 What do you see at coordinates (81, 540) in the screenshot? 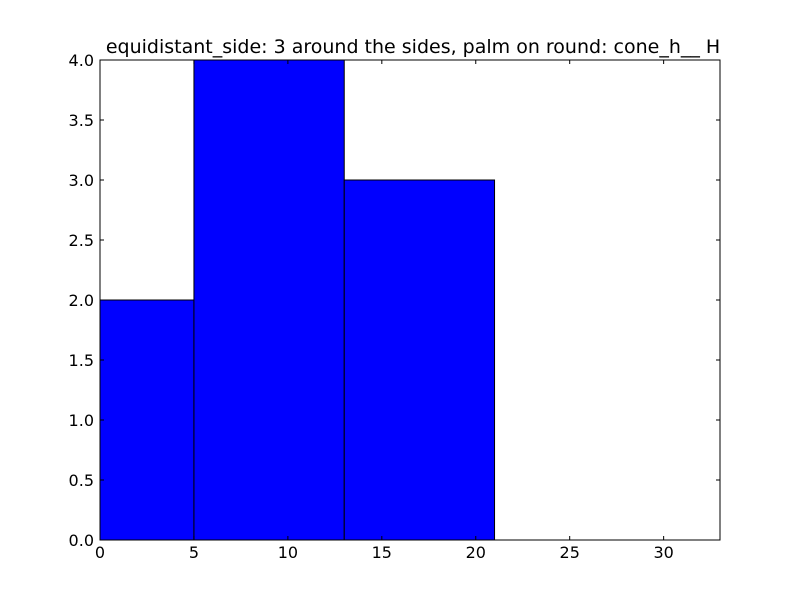
I see `y-tick-label-0: 0.0` at bounding box center [81, 540].